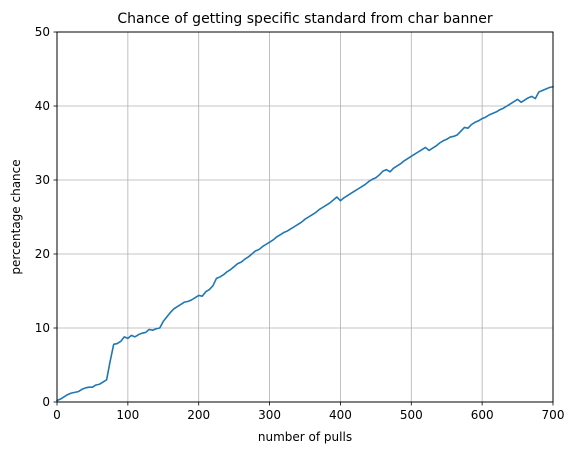 The width and height of the screenshot is (576, 455). Describe the element at coordinates (42, 106) in the screenshot. I see `y-tick-label: 40` at that location.